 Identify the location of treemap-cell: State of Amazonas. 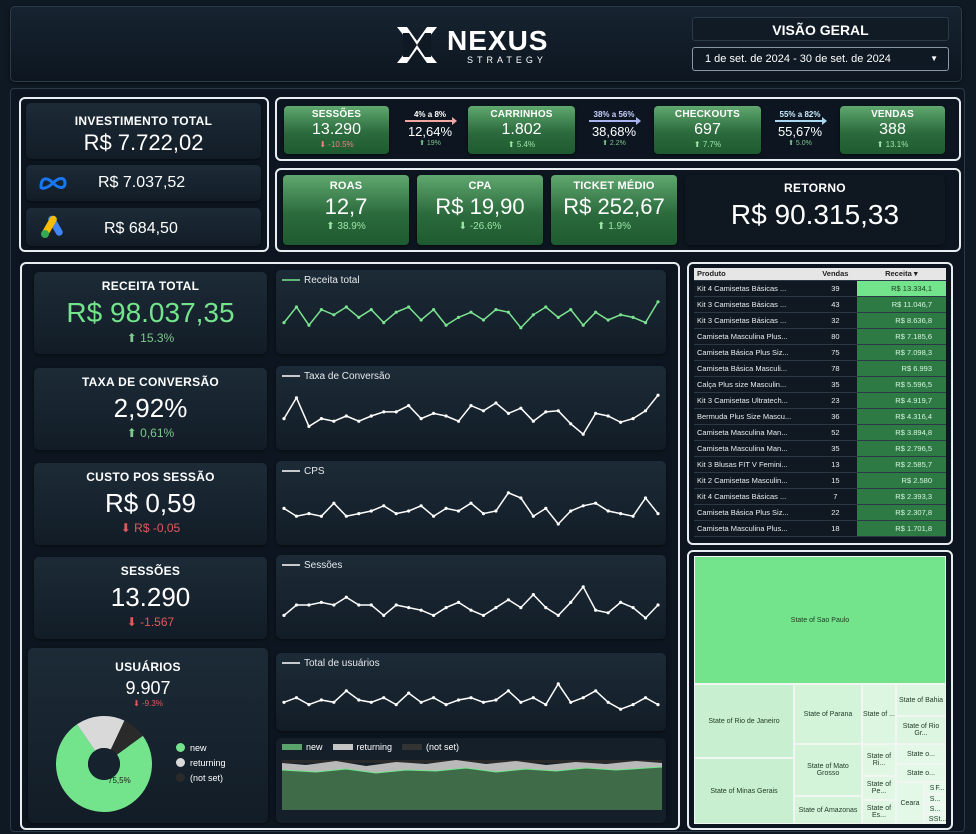
(828, 810).